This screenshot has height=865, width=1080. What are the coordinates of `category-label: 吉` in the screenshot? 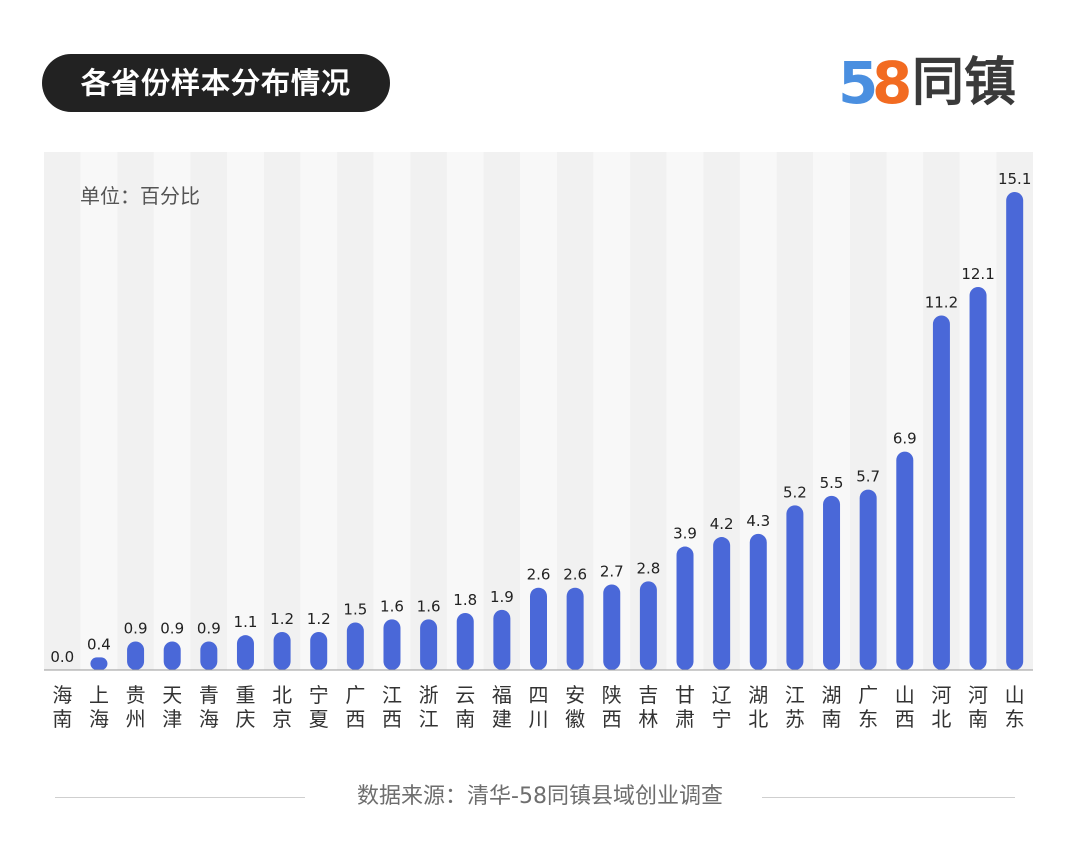 It's located at (648, 695).